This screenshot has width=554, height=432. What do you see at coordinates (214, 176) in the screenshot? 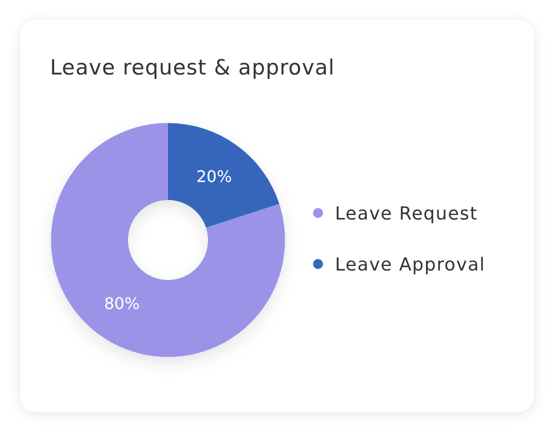
I see `data-label: 20%` at bounding box center [214, 176].